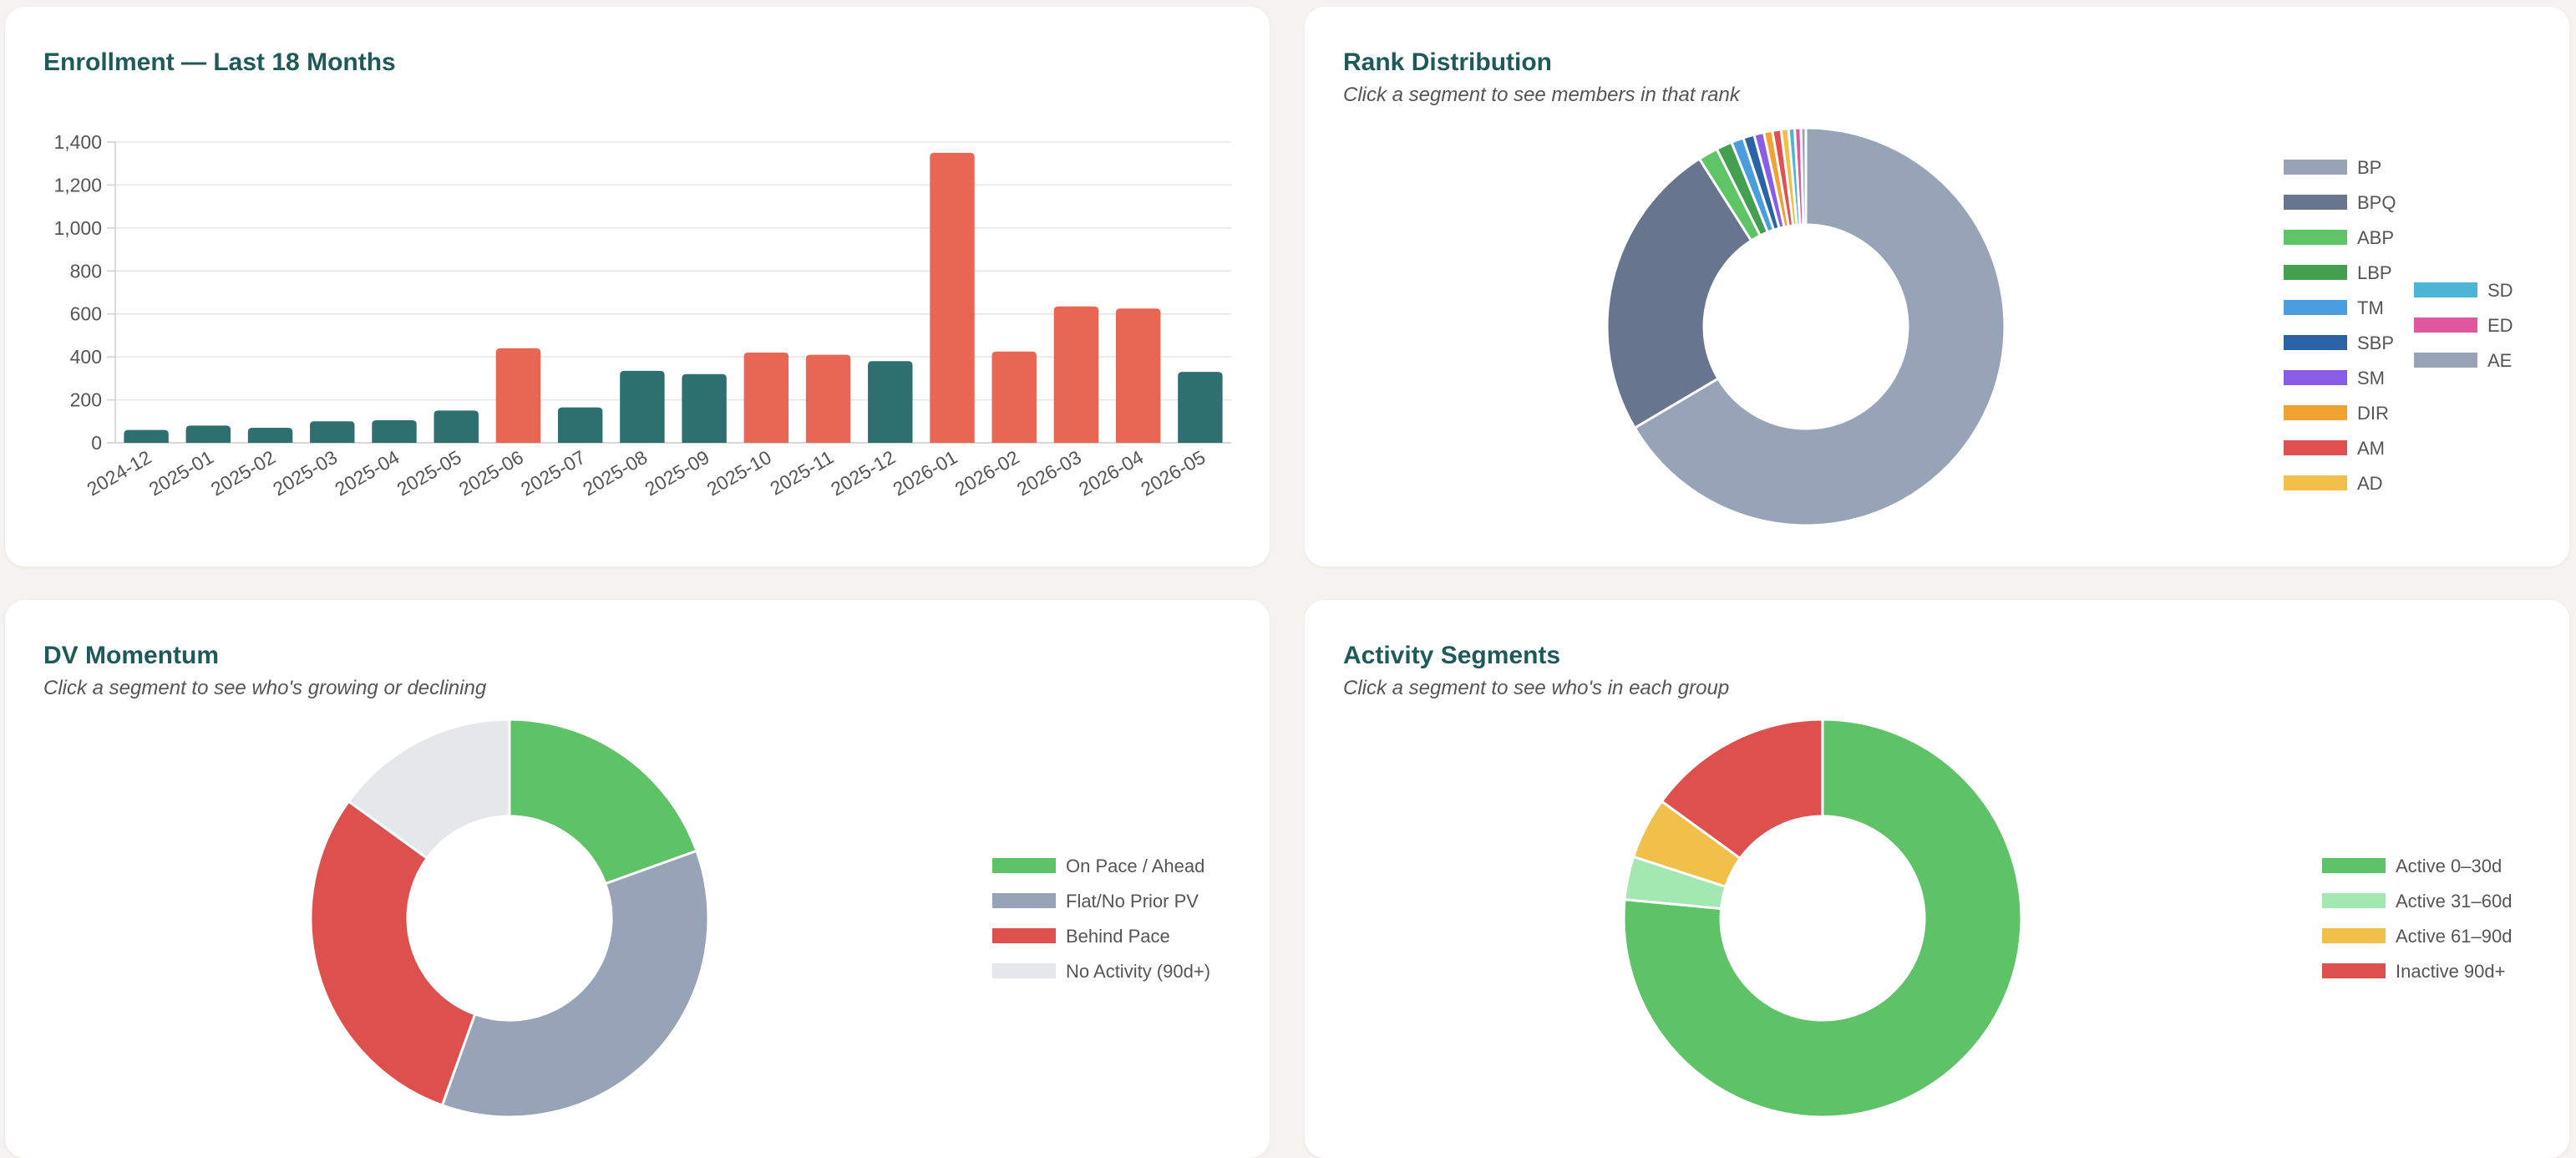 Image resolution: width=2576 pixels, height=1158 pixels. I want to click on rank-donut-chart: BP BPQ ABP LBP TM SBP SM DIR AM AD SD ED AE, so click(2059, 327).